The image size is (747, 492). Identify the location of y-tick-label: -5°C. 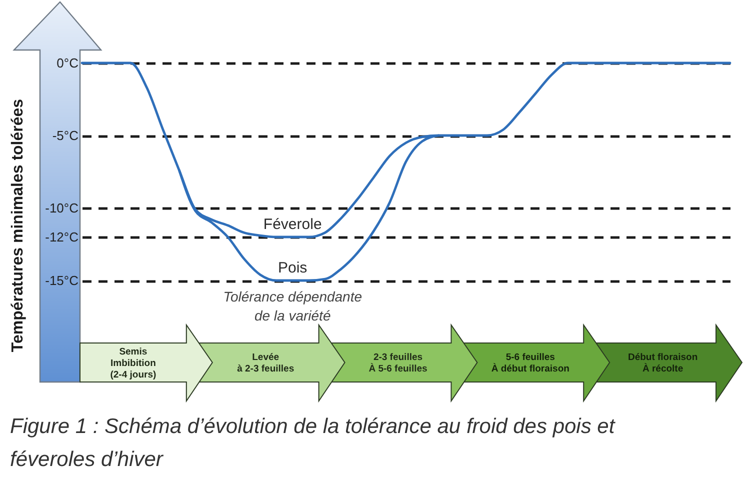
(65, 135).